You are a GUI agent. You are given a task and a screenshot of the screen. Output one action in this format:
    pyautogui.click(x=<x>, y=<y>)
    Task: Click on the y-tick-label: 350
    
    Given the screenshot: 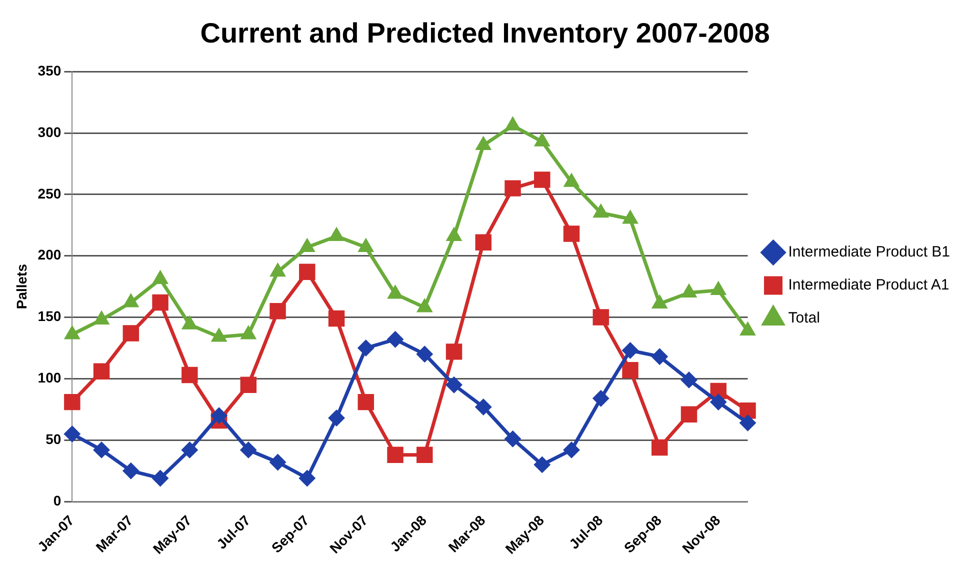 What is the action you would take?
    pyautogui.click(x=50, y=70)
    